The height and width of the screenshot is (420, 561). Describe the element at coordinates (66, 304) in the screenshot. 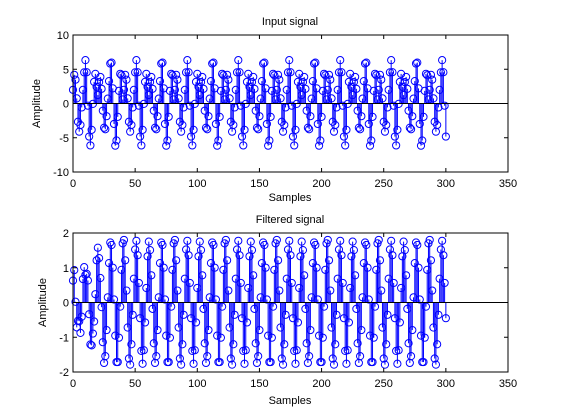

I see `filtered-signal-ytick-label: 0` at that location.